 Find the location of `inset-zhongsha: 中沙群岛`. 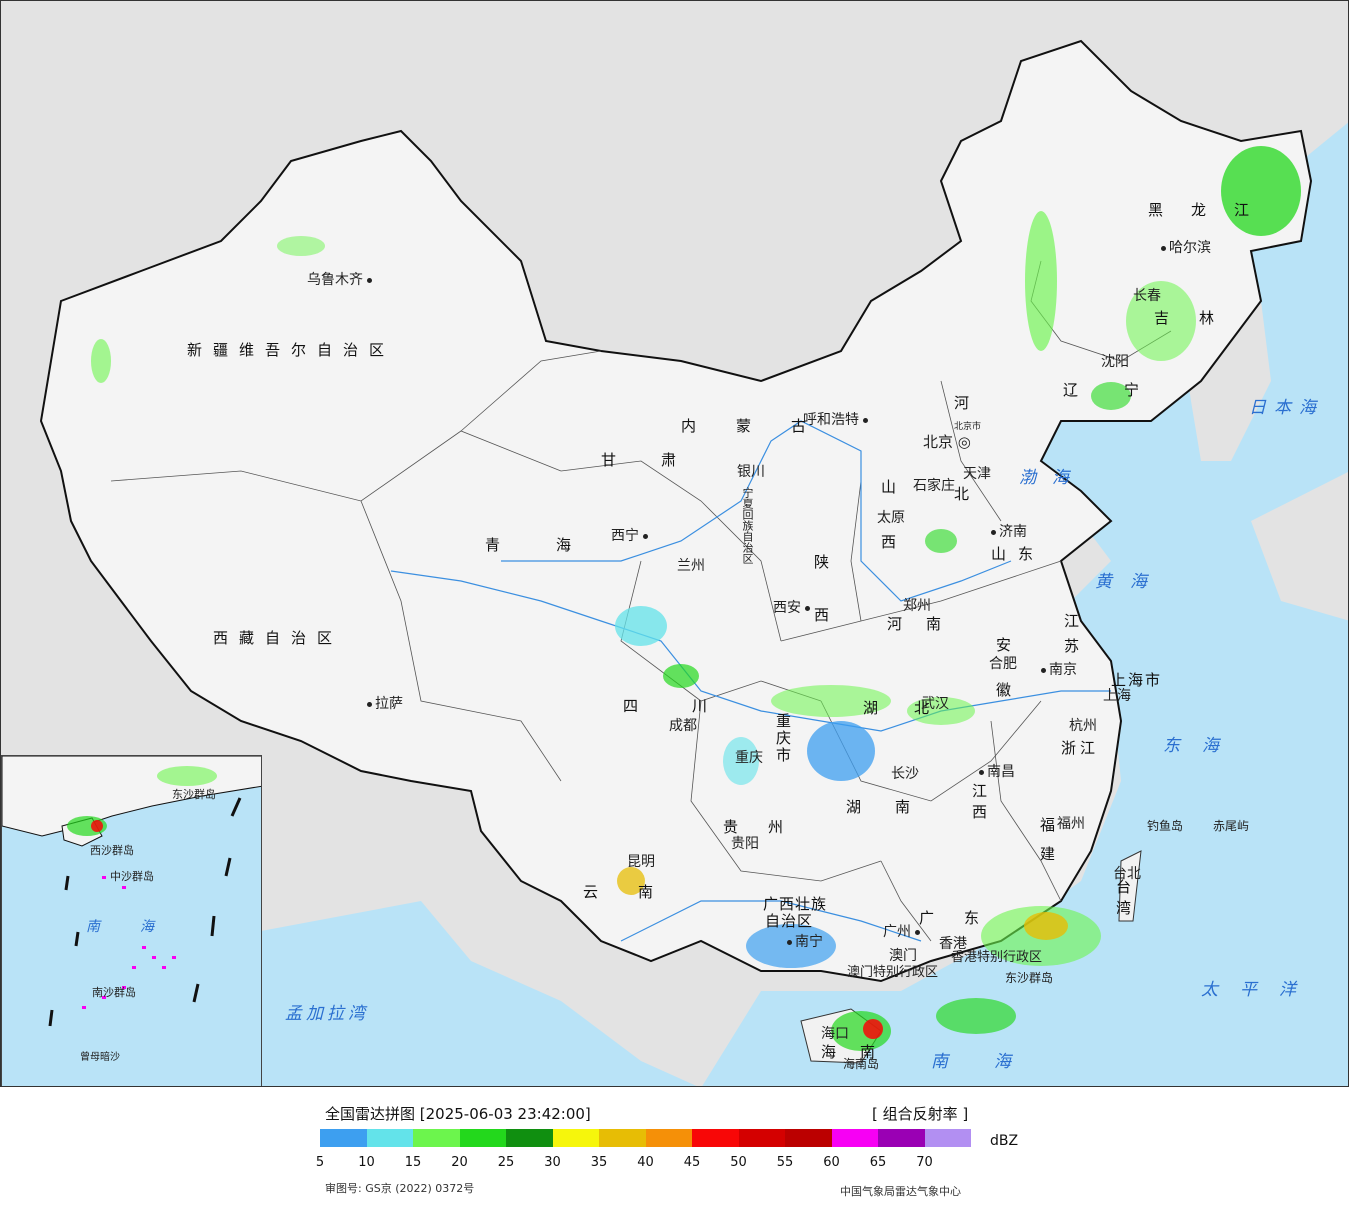

inset-zhongsha: 中沙群岛 is located at coordinates (132, 876).